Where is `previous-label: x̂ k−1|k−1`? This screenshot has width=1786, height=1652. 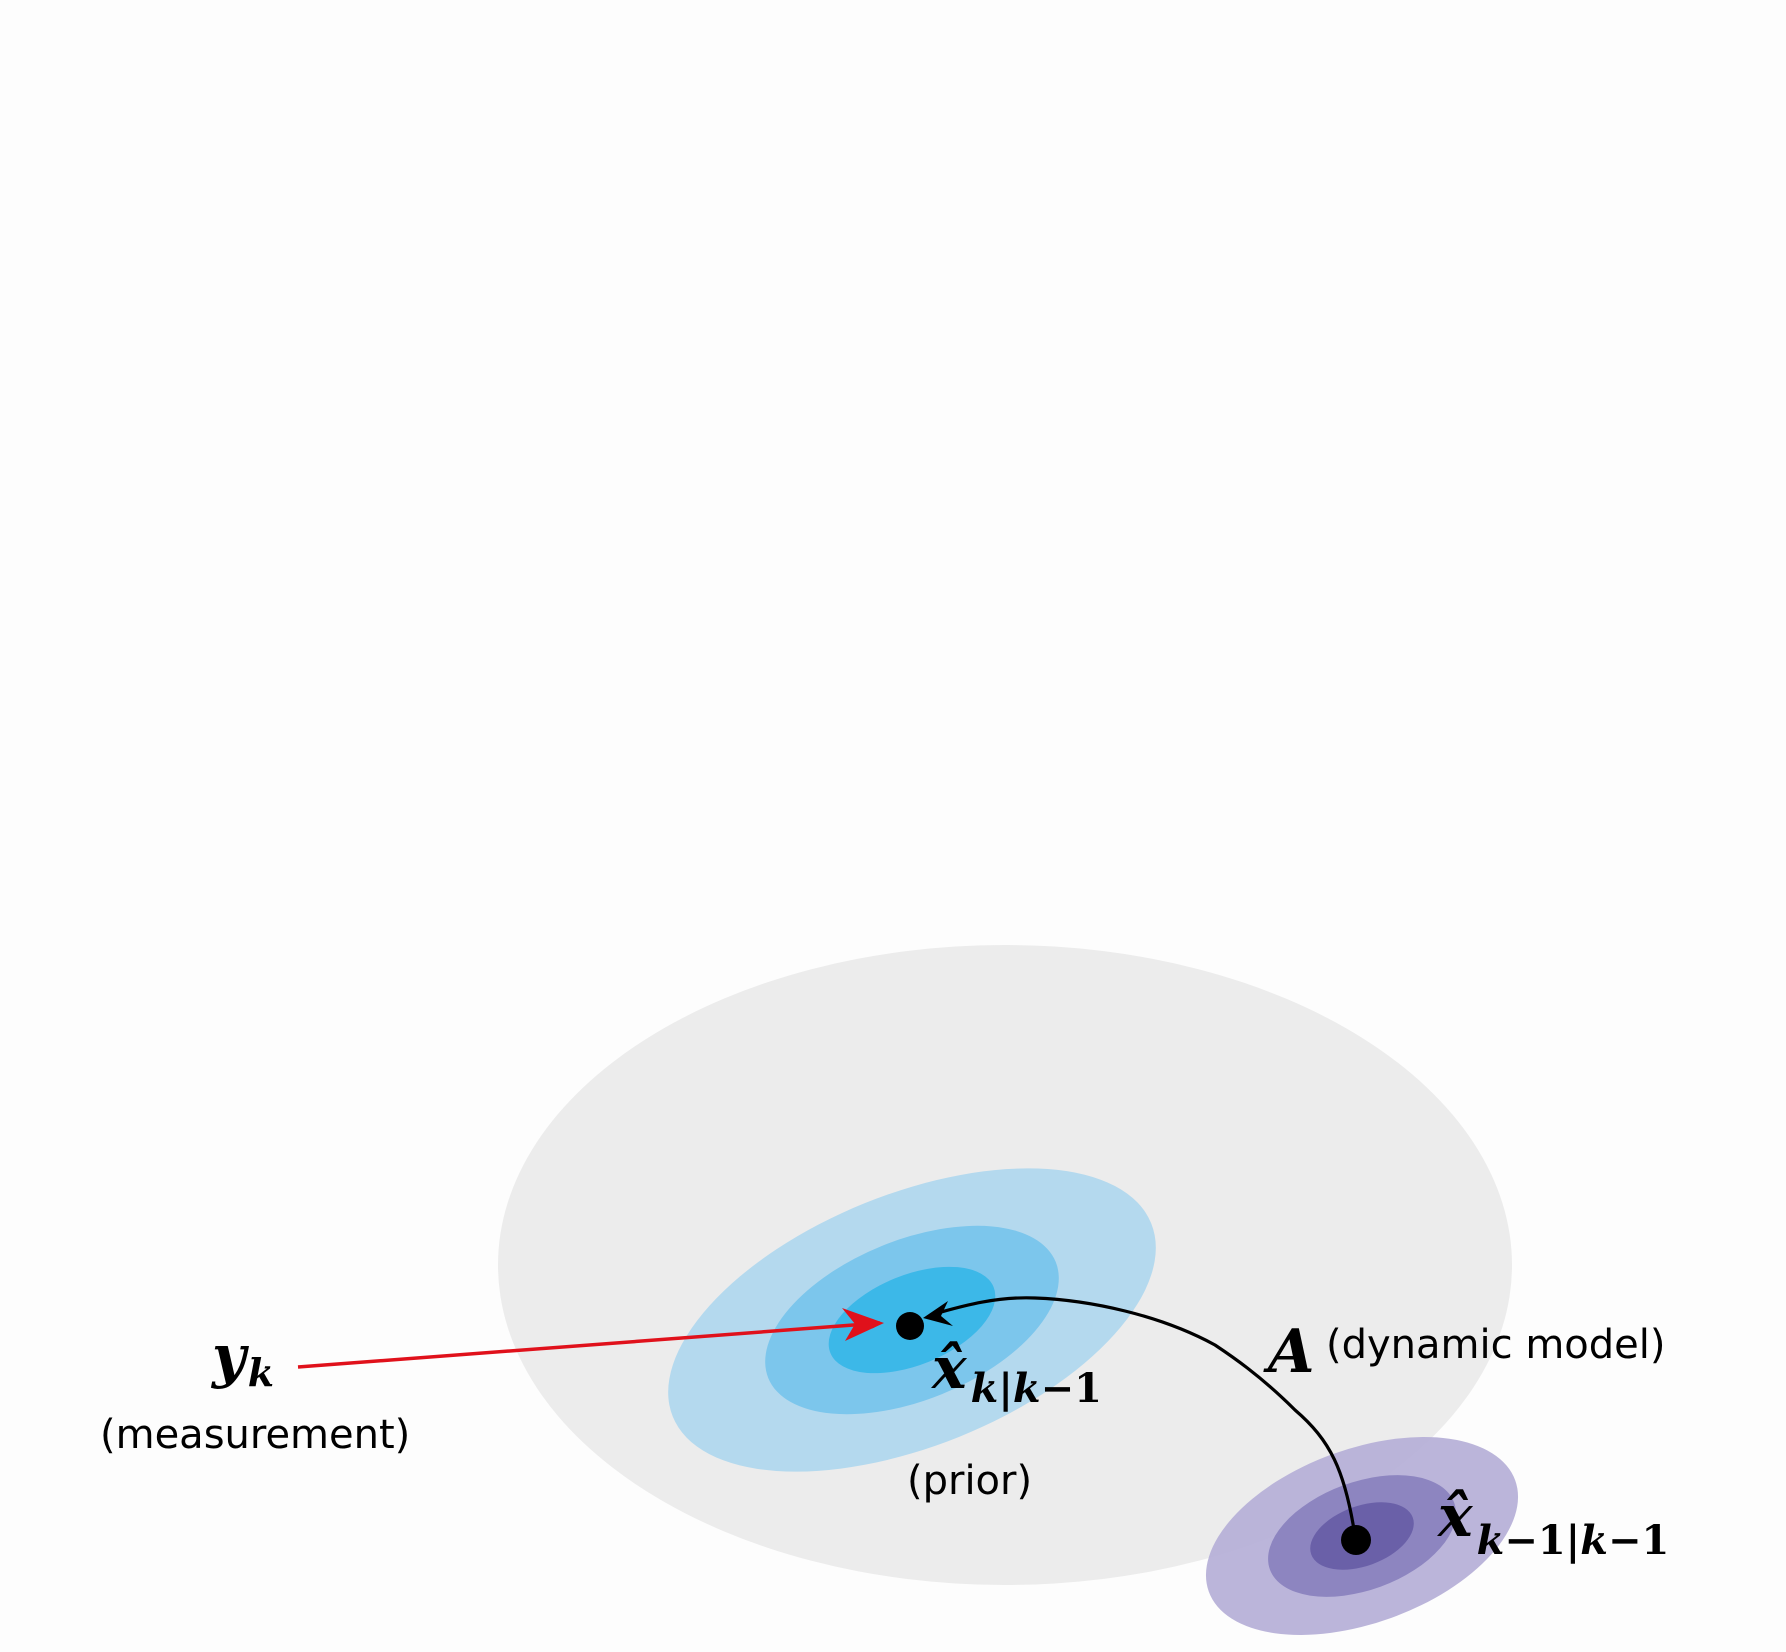 previous-label: x̂ k−1|k−1 is located at coordinates (1552, 1523).